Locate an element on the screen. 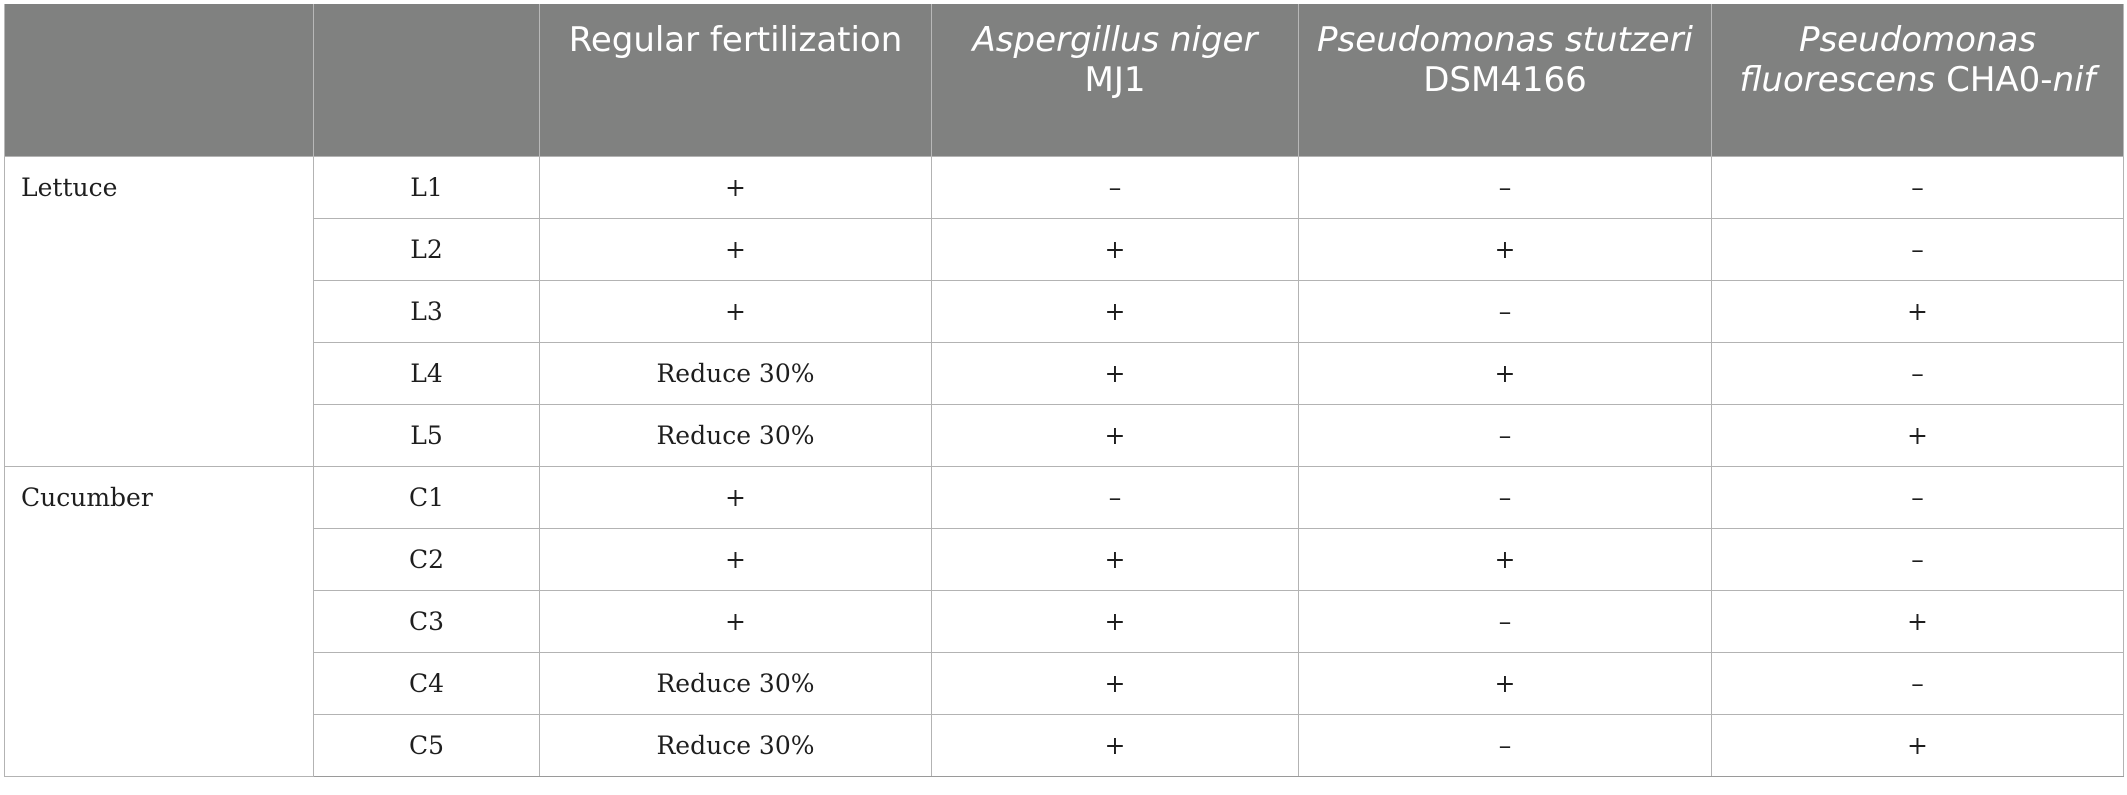 The image size is (2127, 795). table-row: C3 + + – + is located at coordinates (1064, 621).